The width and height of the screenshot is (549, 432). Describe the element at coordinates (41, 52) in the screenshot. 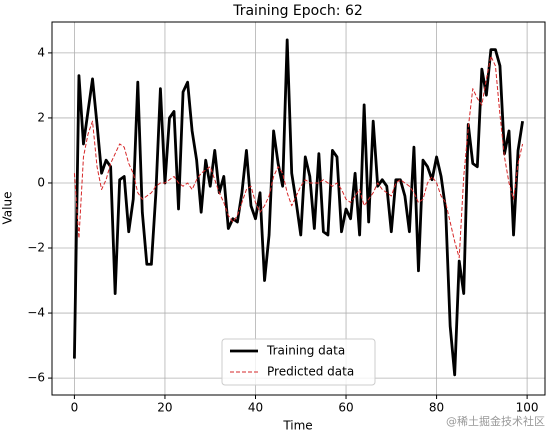

I see `y-tick-label: 4` at that location.